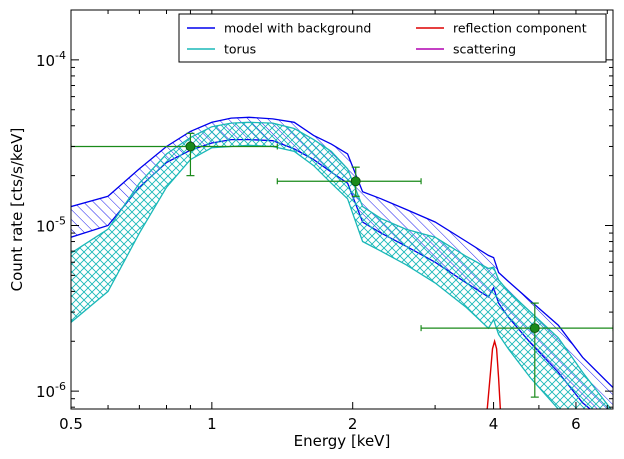 This screenshot has height=459, width=624. Describe the element at coordinates (51, 59) in the screenshot. I see `y-tick-label: 10⁻⁴` at that location.